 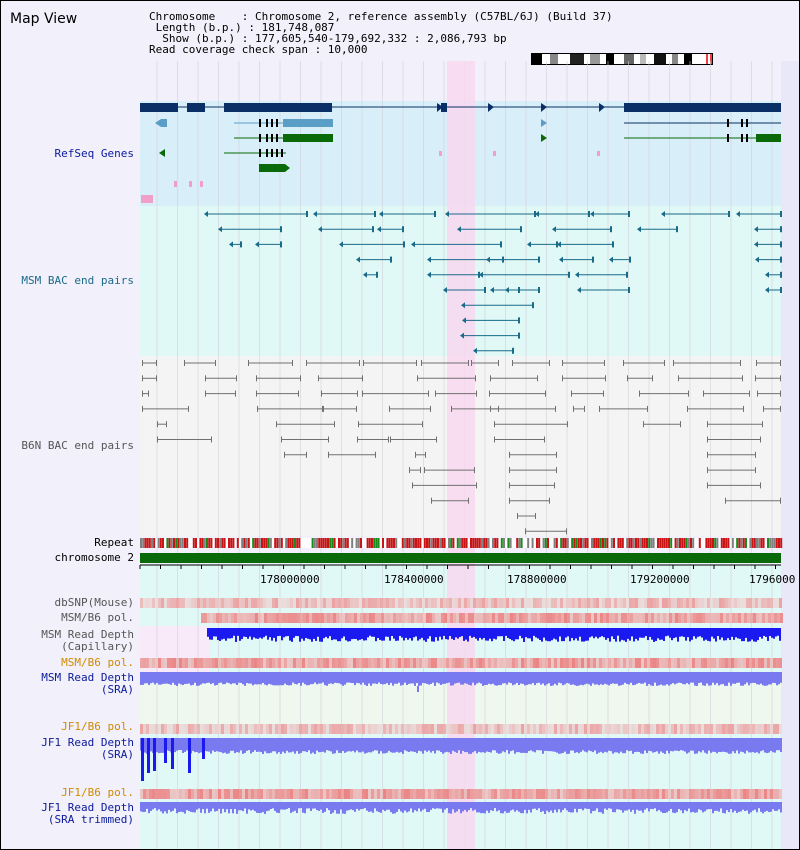 I want to click on right-margin, so click(x=790, y=455).